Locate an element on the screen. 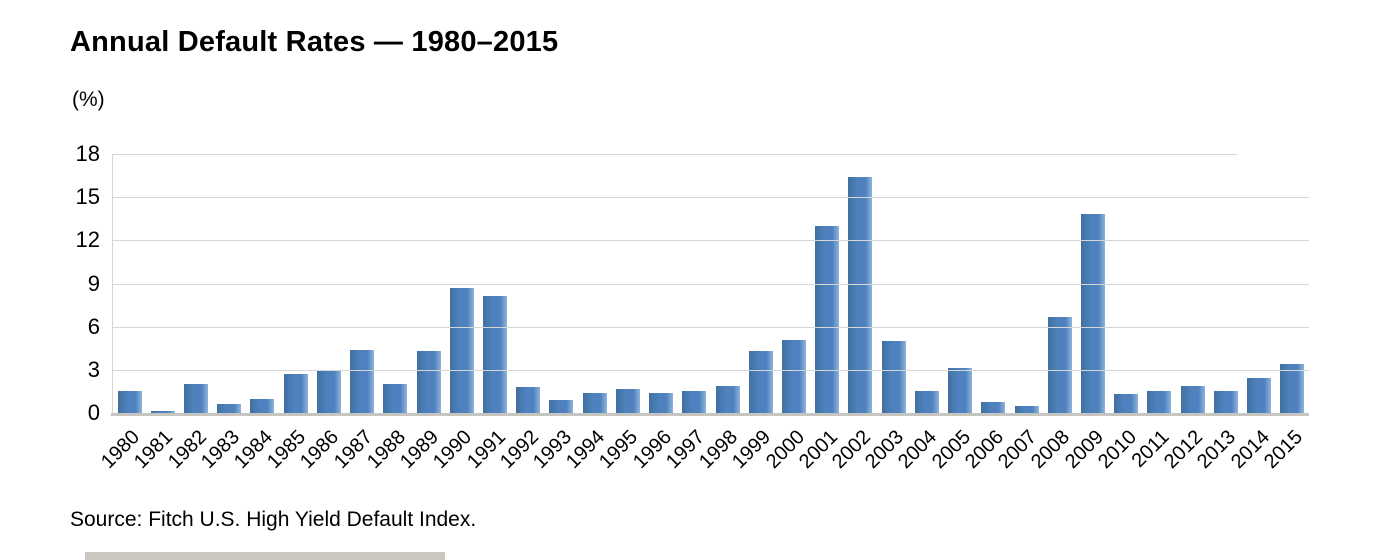 The width and height of the screenshot is (1382, 560). x-slot: 2015 is located at coordinates (1284, 455).